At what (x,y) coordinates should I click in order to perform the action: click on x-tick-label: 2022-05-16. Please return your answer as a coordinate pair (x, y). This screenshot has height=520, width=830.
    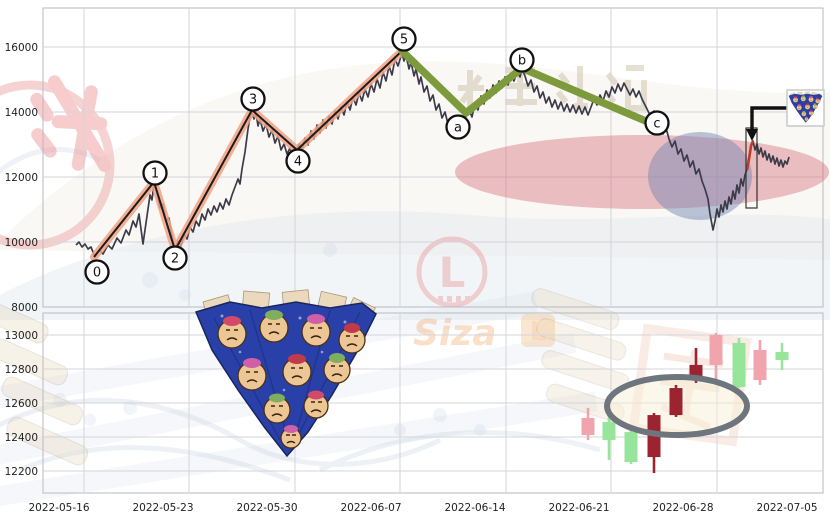
    Looking at the image, I should click on (58, 508).